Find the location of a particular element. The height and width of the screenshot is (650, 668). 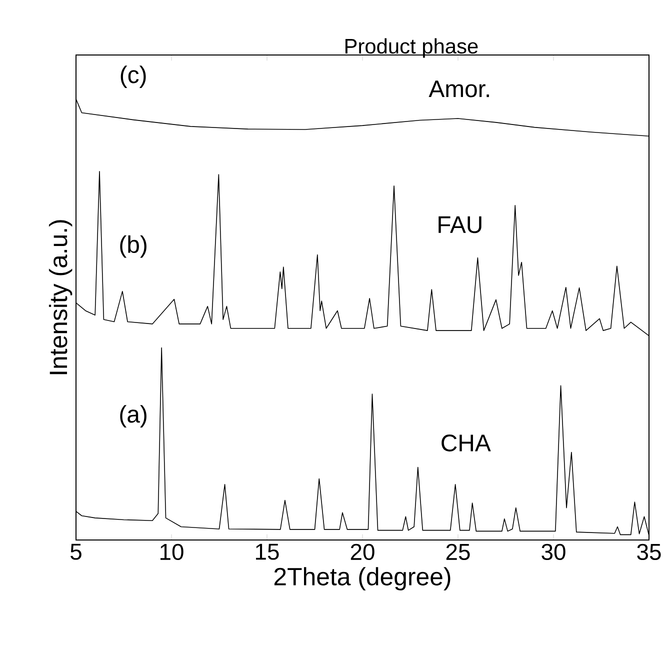

annotation: (a) is located at coordinates (133, 416).